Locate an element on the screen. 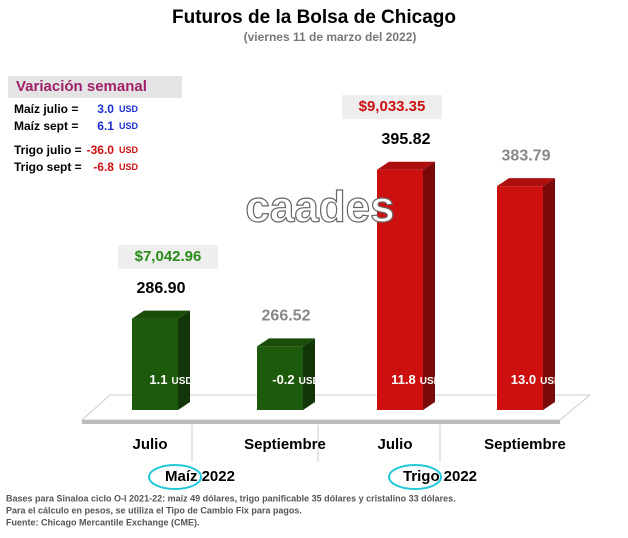  weekly-title-box is located at coordinates (95, 87).